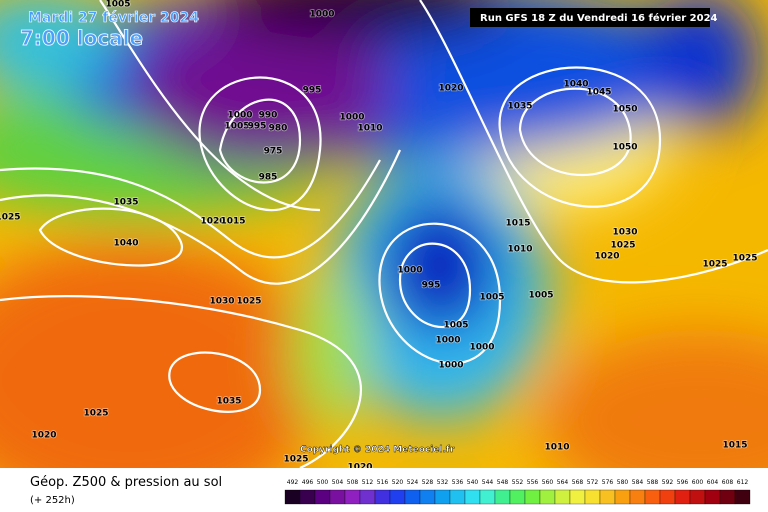  I want to click on lead-time: (+ 252h), so click(52, 500).